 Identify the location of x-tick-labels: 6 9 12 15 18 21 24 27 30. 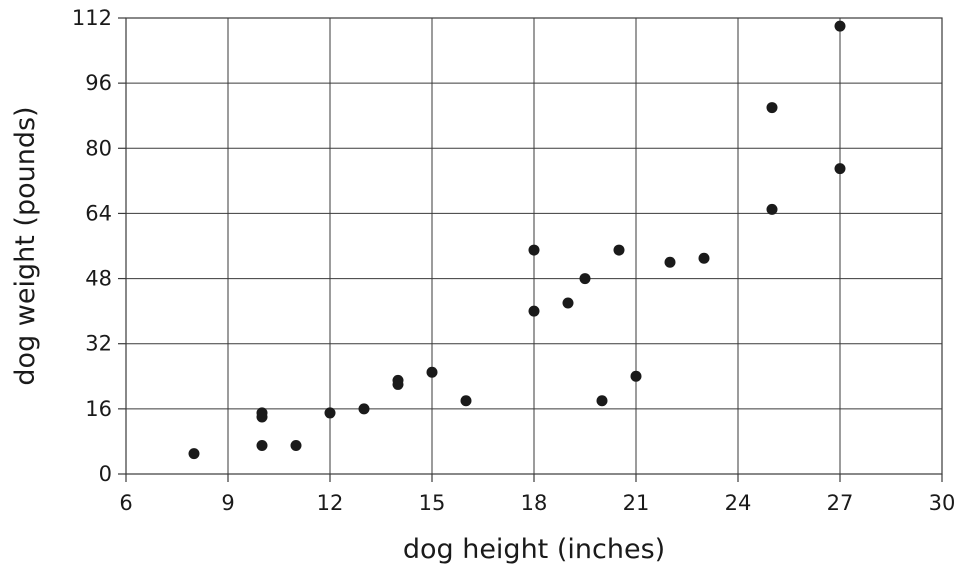
(537, 503).